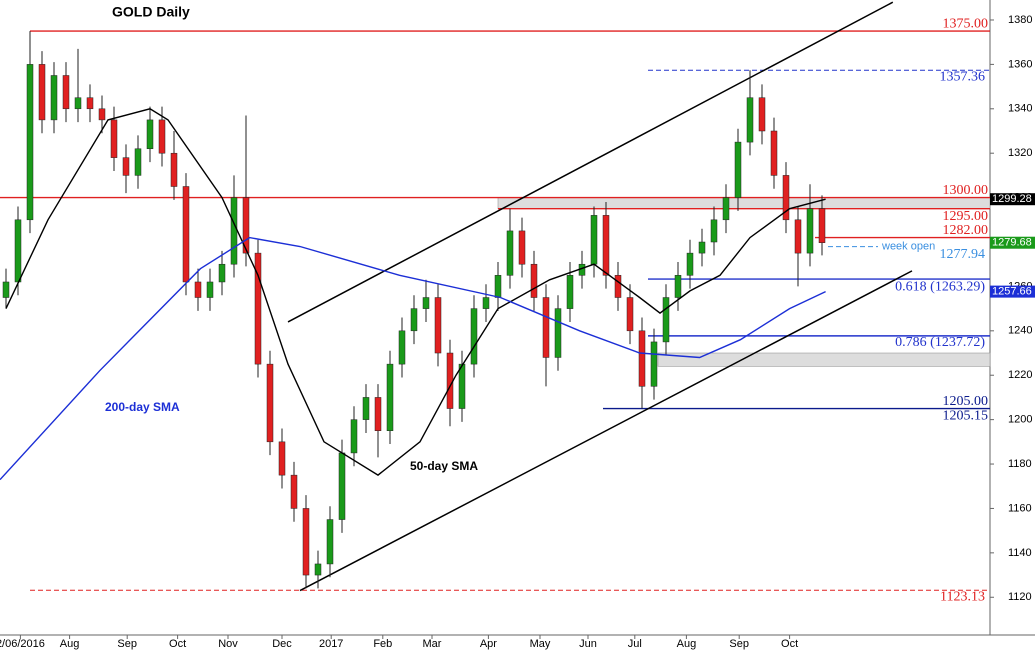 The height and width of the screenshot is (650, 1035). What do you see at coordinates (228, 644) in the screenshot?
I see `x-tick-label: Nov` at bounding box center [228, 644].